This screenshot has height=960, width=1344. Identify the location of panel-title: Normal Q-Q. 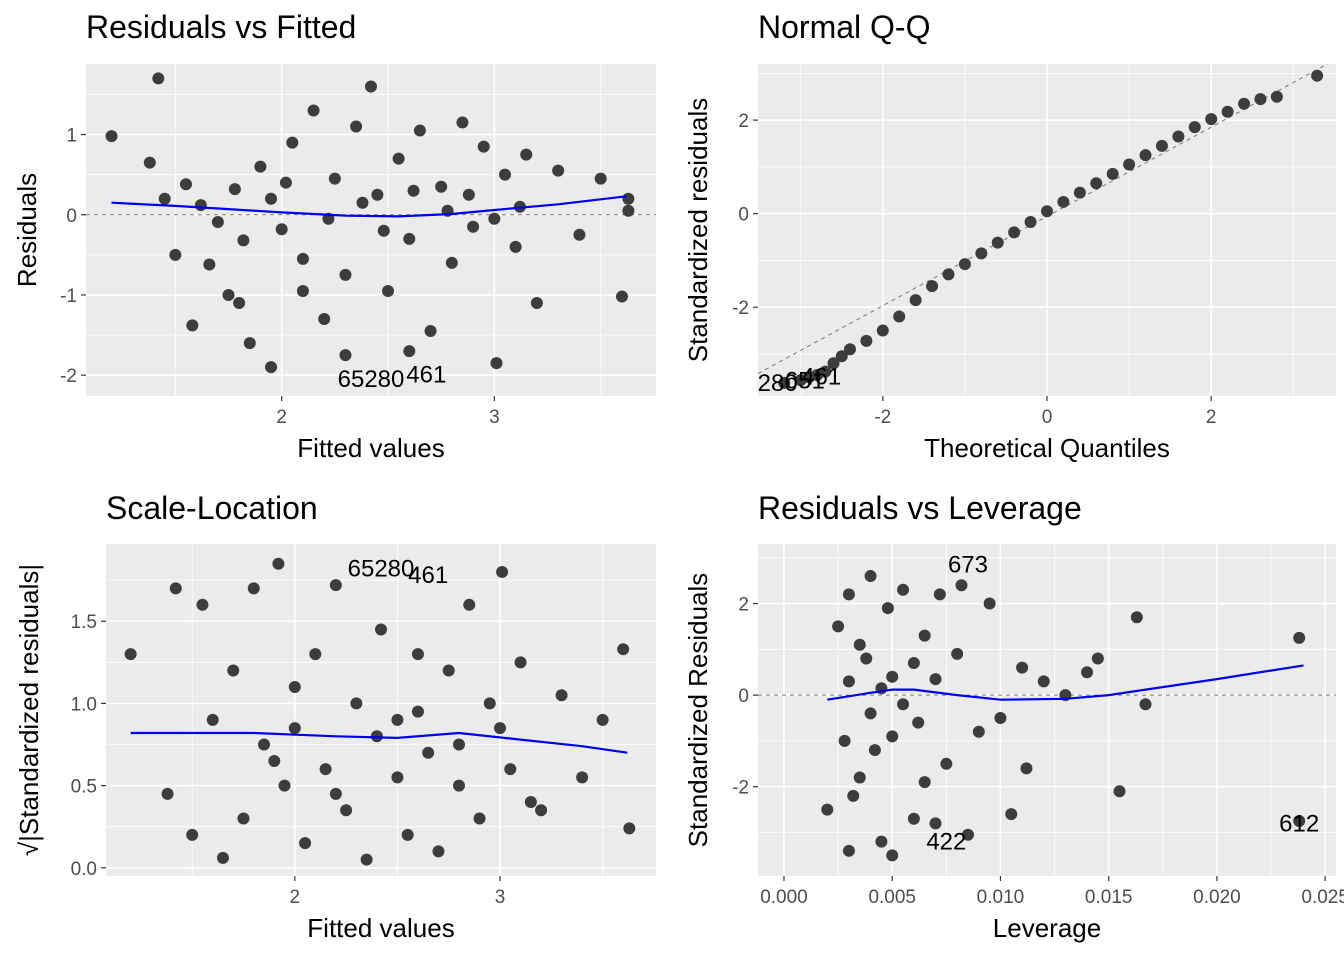
(844, 27).